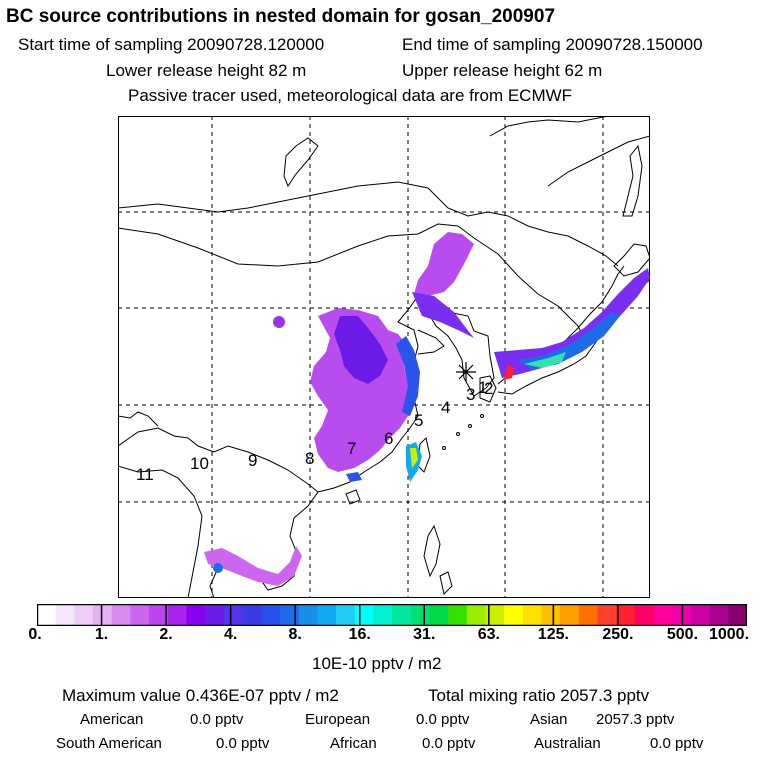 This screenshot has height=768, width=768. What do you see at coordinates (199, 463) in the screenshot?
I see `trajectory-label-10: 10` at bounding box center [199, 463].